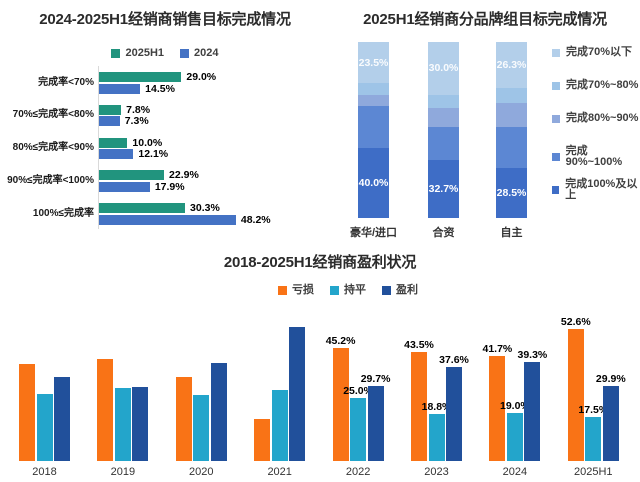 Image resolution: width=640 pixels, height=482 pixels. Describe the element at coordinates (532, 355) in the screenshot. I see `value-label: 39.3%` at that location.